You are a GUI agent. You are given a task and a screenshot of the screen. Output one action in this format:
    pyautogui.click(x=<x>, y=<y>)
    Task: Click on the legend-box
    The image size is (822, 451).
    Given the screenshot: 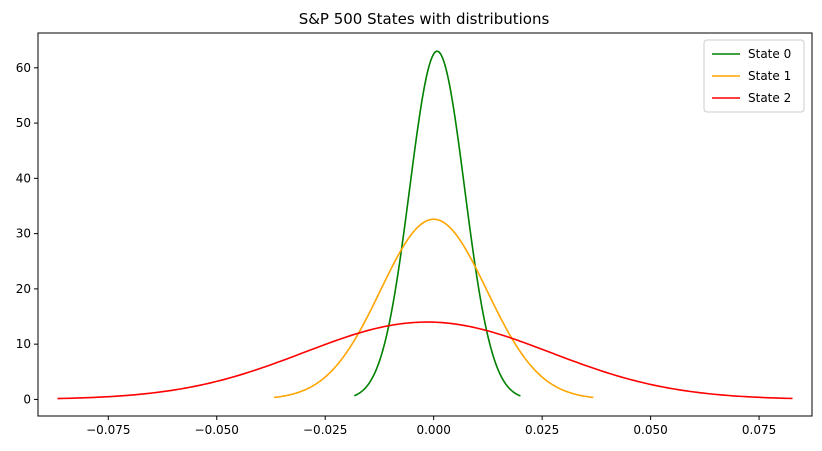 What is the action you would take?
    pyautogui.click(x=754, y=76)
    